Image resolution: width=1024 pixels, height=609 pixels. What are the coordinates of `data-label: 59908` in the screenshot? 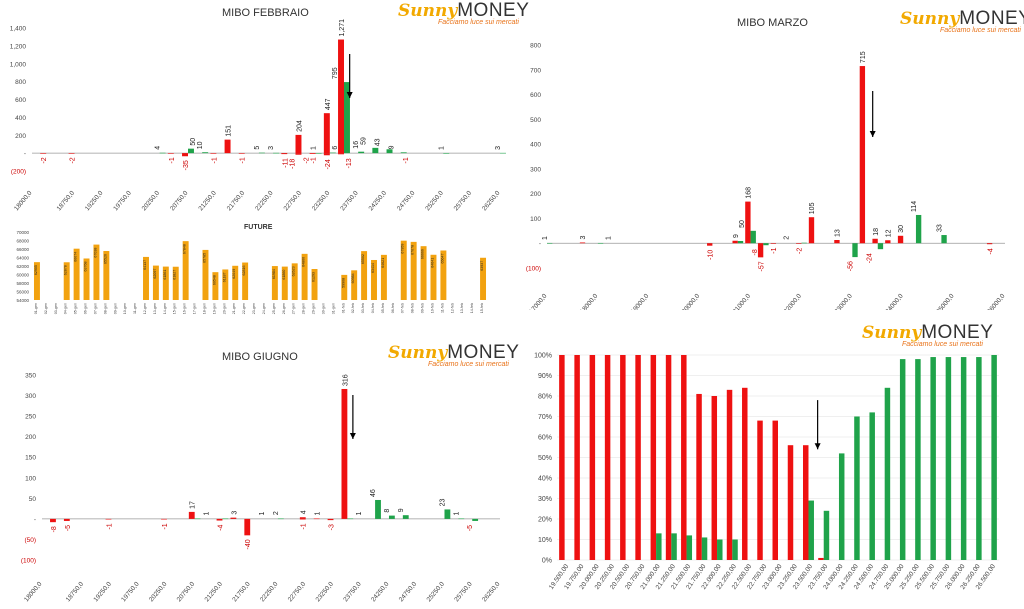 It's located at (343, 283).